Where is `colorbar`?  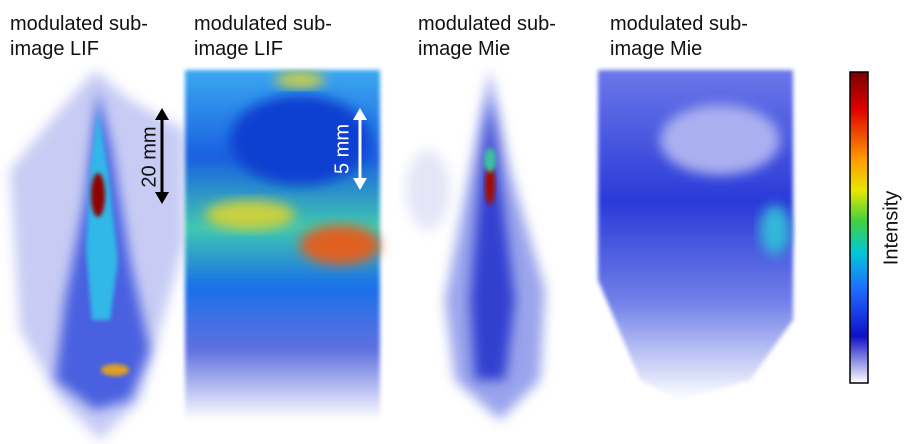
colorbar is located at coordinates (859, 227).